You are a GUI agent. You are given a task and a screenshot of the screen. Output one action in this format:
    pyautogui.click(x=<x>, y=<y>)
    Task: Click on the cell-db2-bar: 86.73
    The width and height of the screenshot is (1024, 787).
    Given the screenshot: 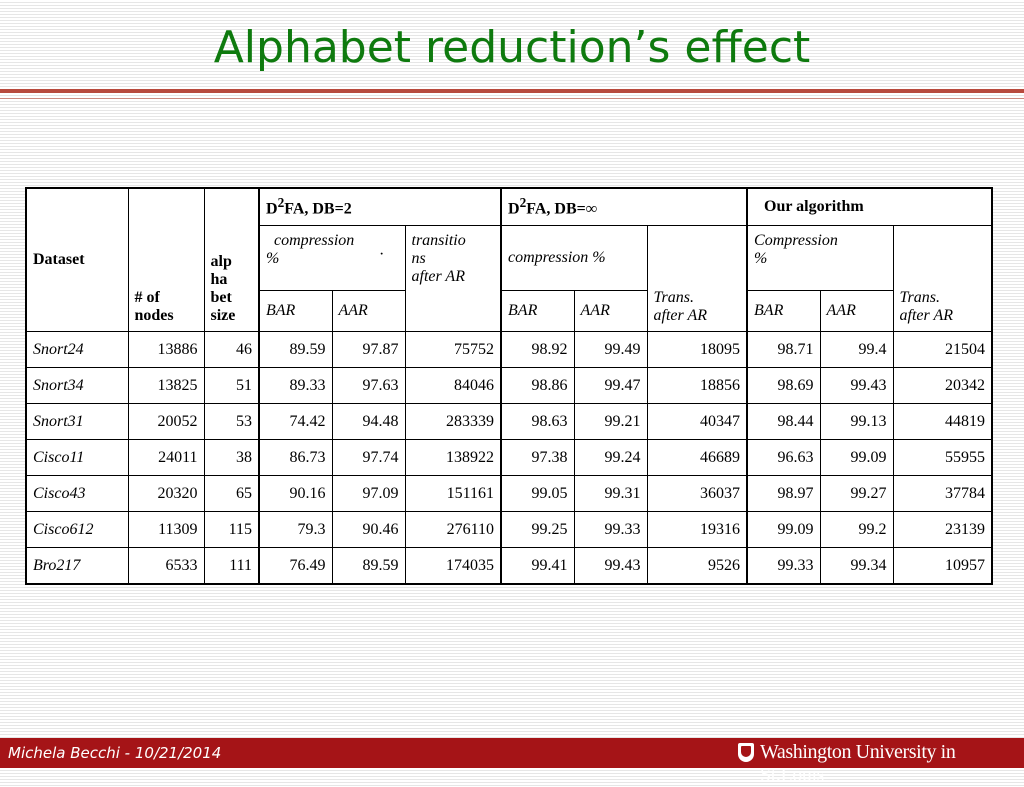 What is the action you would take?
    pyautogui.click(x=295, y=457)
    